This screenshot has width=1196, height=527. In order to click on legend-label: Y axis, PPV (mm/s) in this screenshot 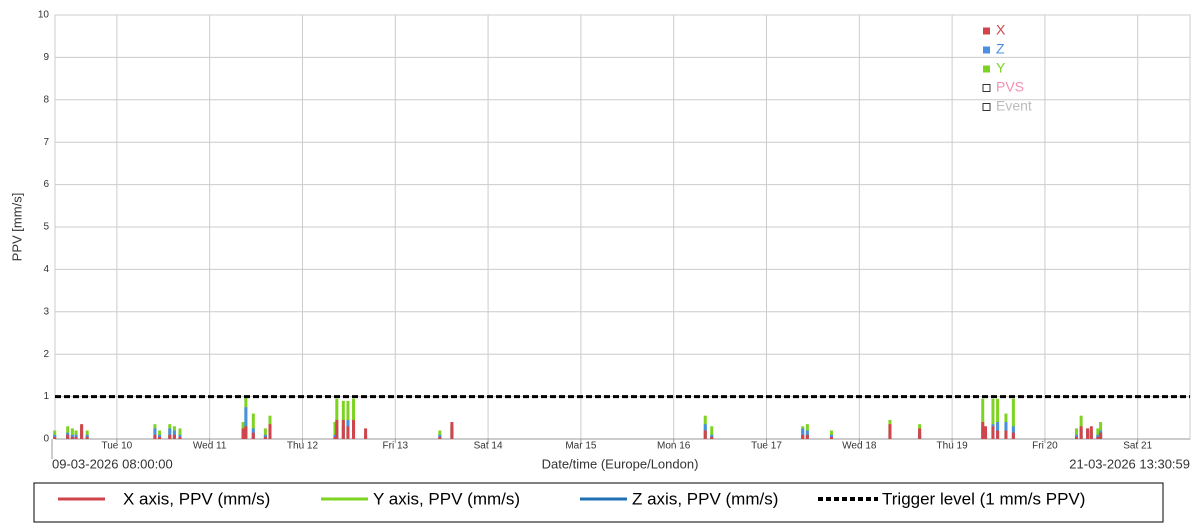, I will do `click(446, 498)`.